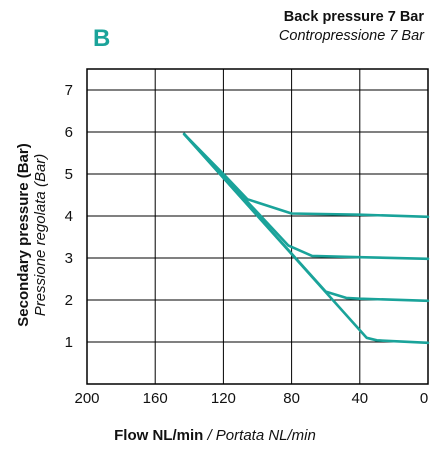 The image size is (430, 451). What do you see at coordinates (23, 235) in the screenshot?
I see `y-axis-label-main: Secondary pressure (Bar)` at bounding box center [23, 235].